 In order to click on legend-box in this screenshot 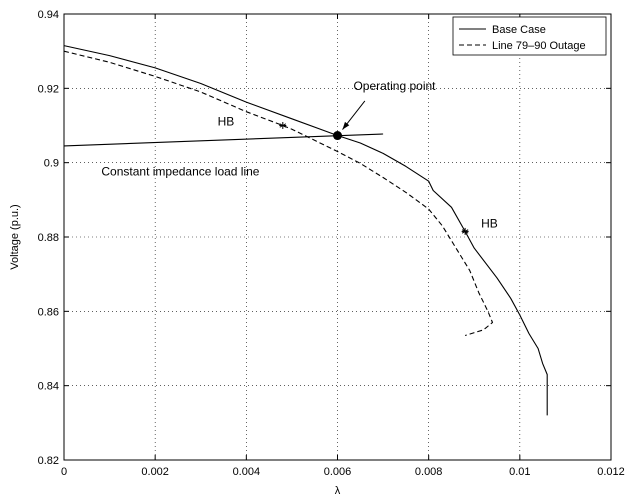, I will do `click(529, 36)`.